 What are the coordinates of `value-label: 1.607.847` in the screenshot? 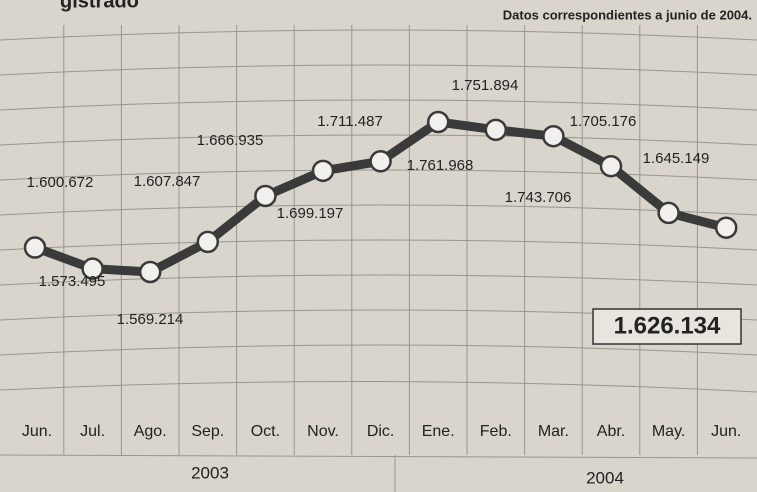 It's located at (167, 181).